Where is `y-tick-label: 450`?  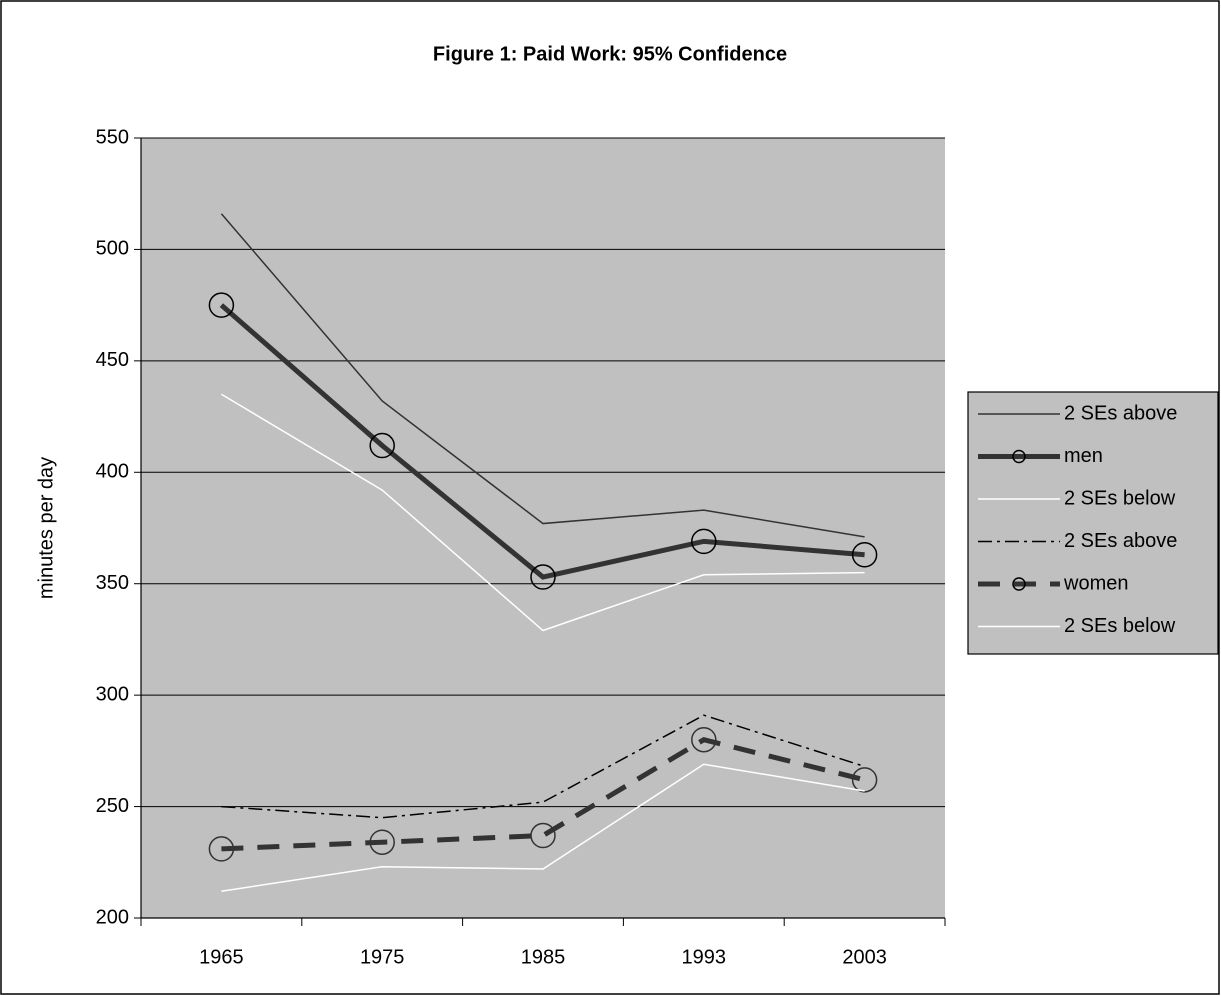 y-tick-label: 450 is located at coordinates (112, 360).